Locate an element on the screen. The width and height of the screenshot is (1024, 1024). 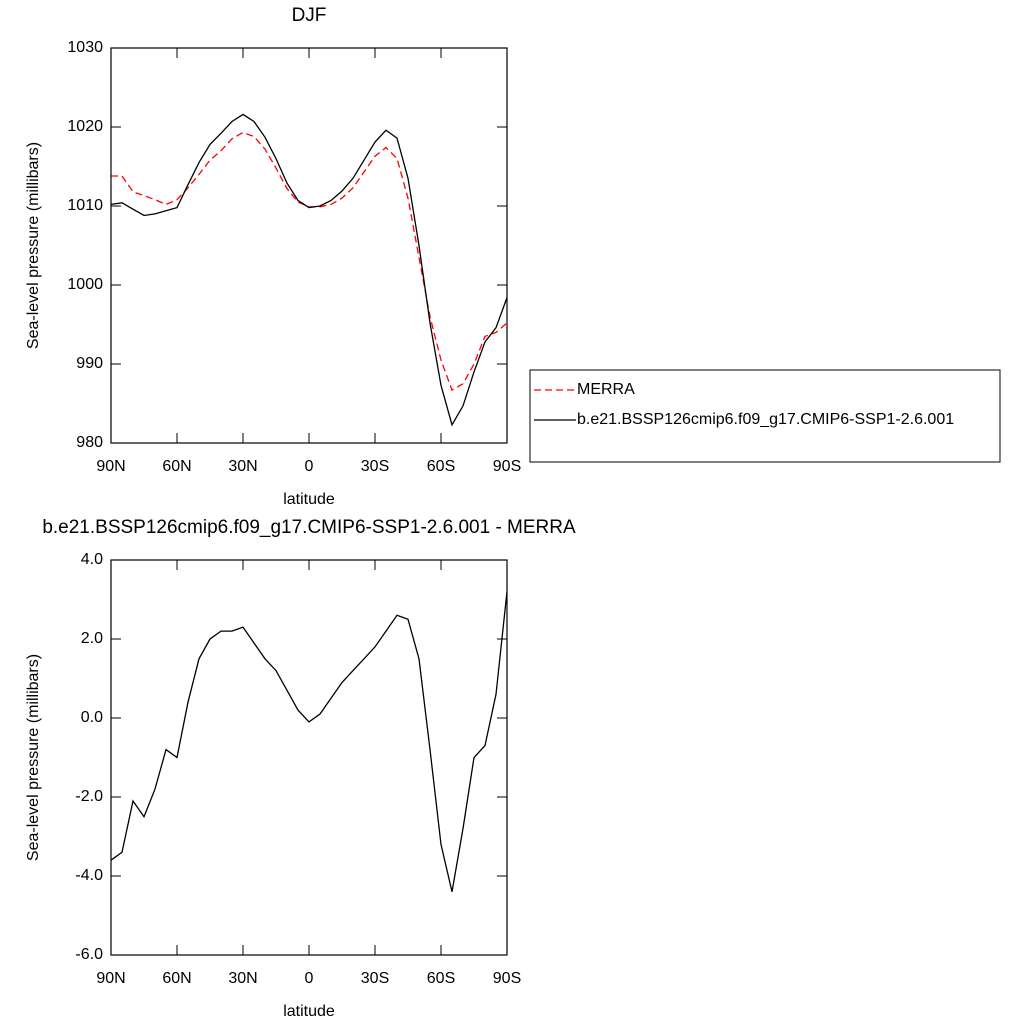
y-tick-label: 980 is located at coordinates (89, 442).